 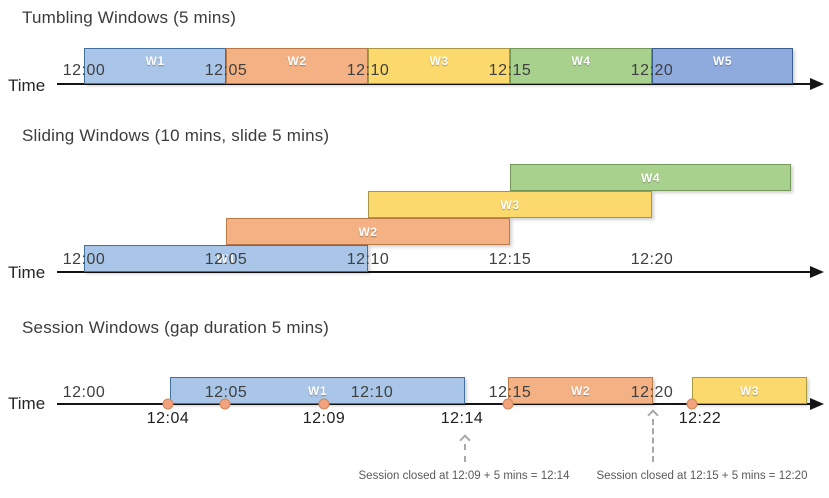 I want to click on event-time-label: 12:22, so click(x=700, y=418).